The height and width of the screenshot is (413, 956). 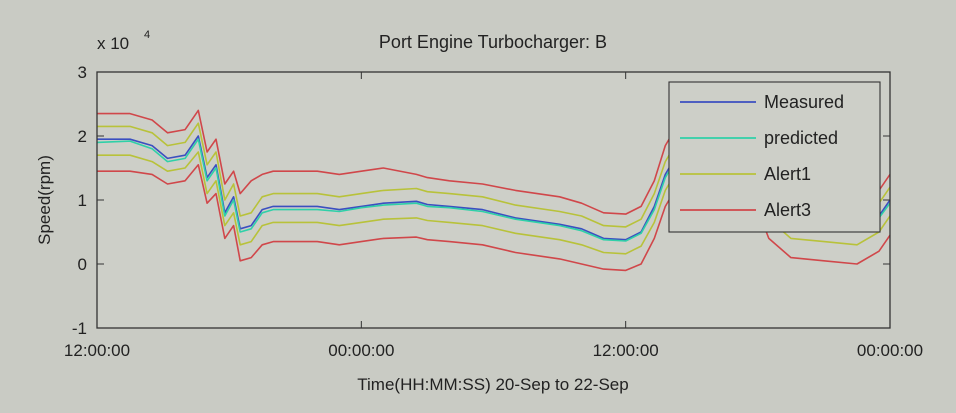 I want to click on legend-label-1: predicted, so click(x=801, y=138).